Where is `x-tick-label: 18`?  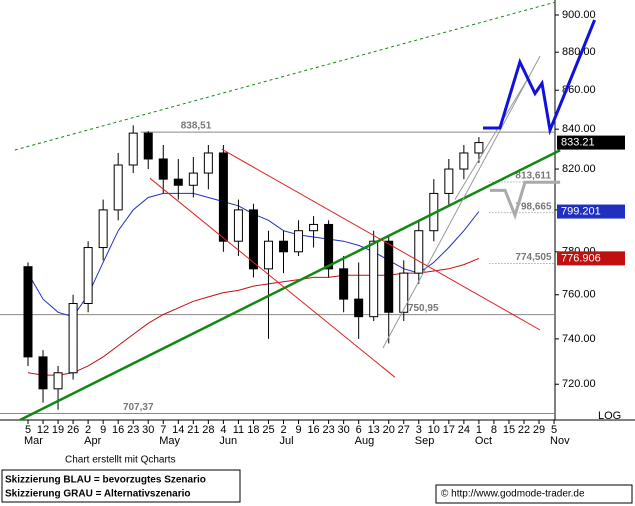
x-tick-label: 18 is located at coordinates (253, 430).